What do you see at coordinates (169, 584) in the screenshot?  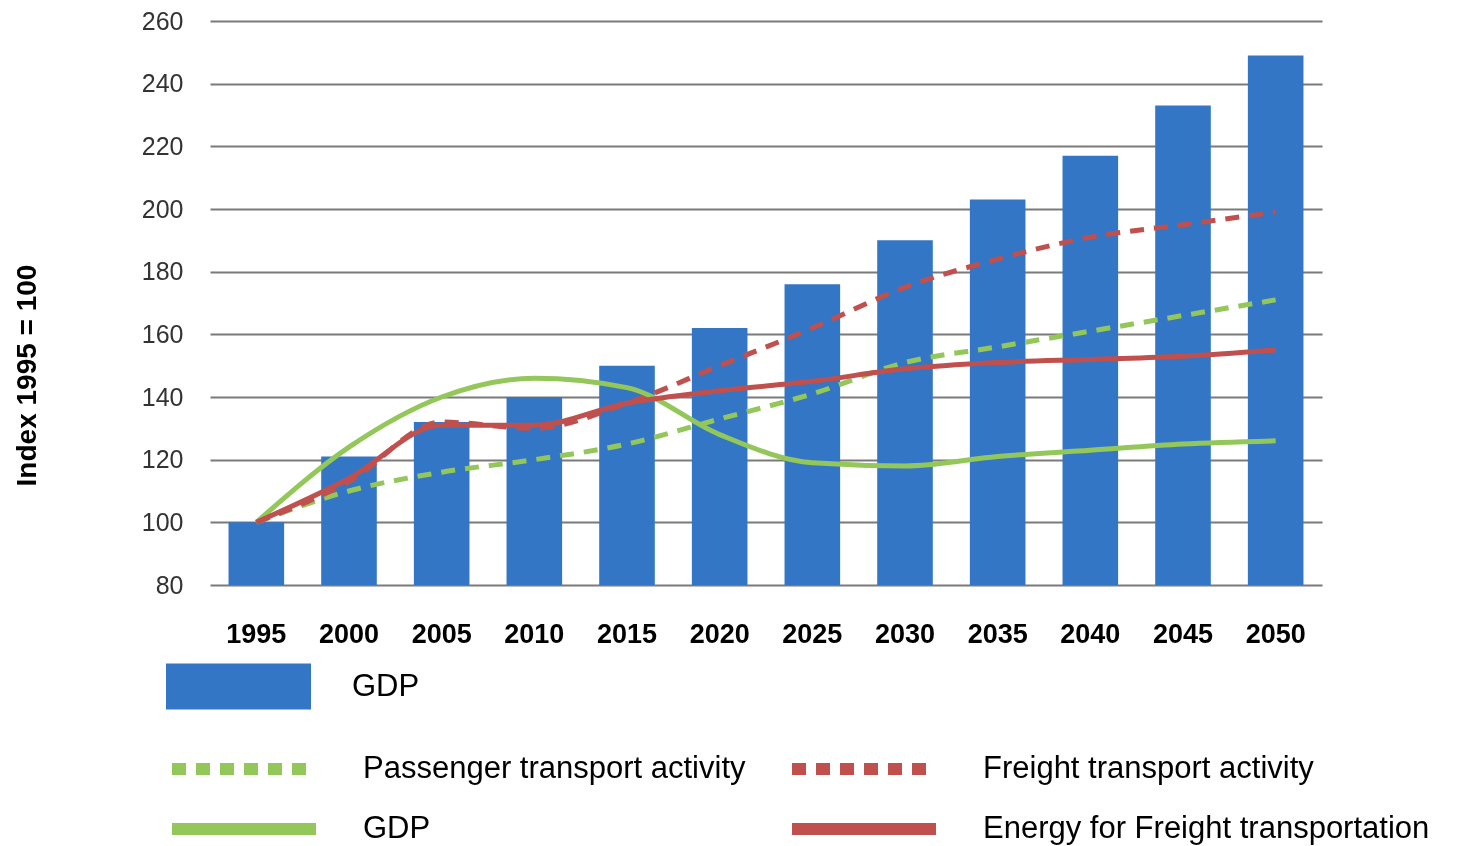 I see `y-tick-label: 80` at bounding box center [169, 584].